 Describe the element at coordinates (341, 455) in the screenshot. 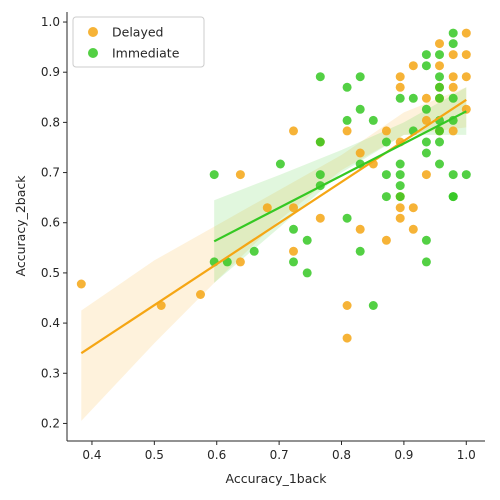

I see `x-tick-label: 0.8` at that location.